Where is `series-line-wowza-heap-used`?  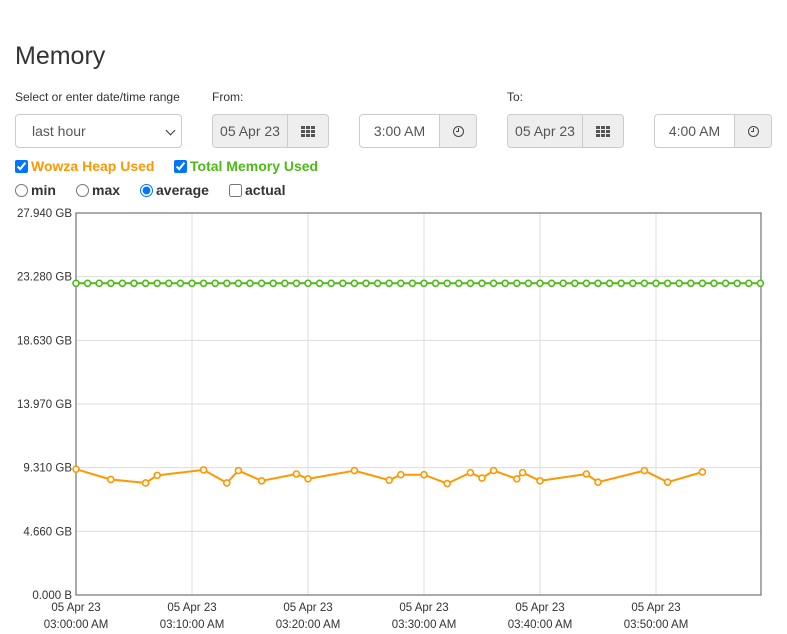 series-line-wowza-heap-used is located at coordinates (389, 476).